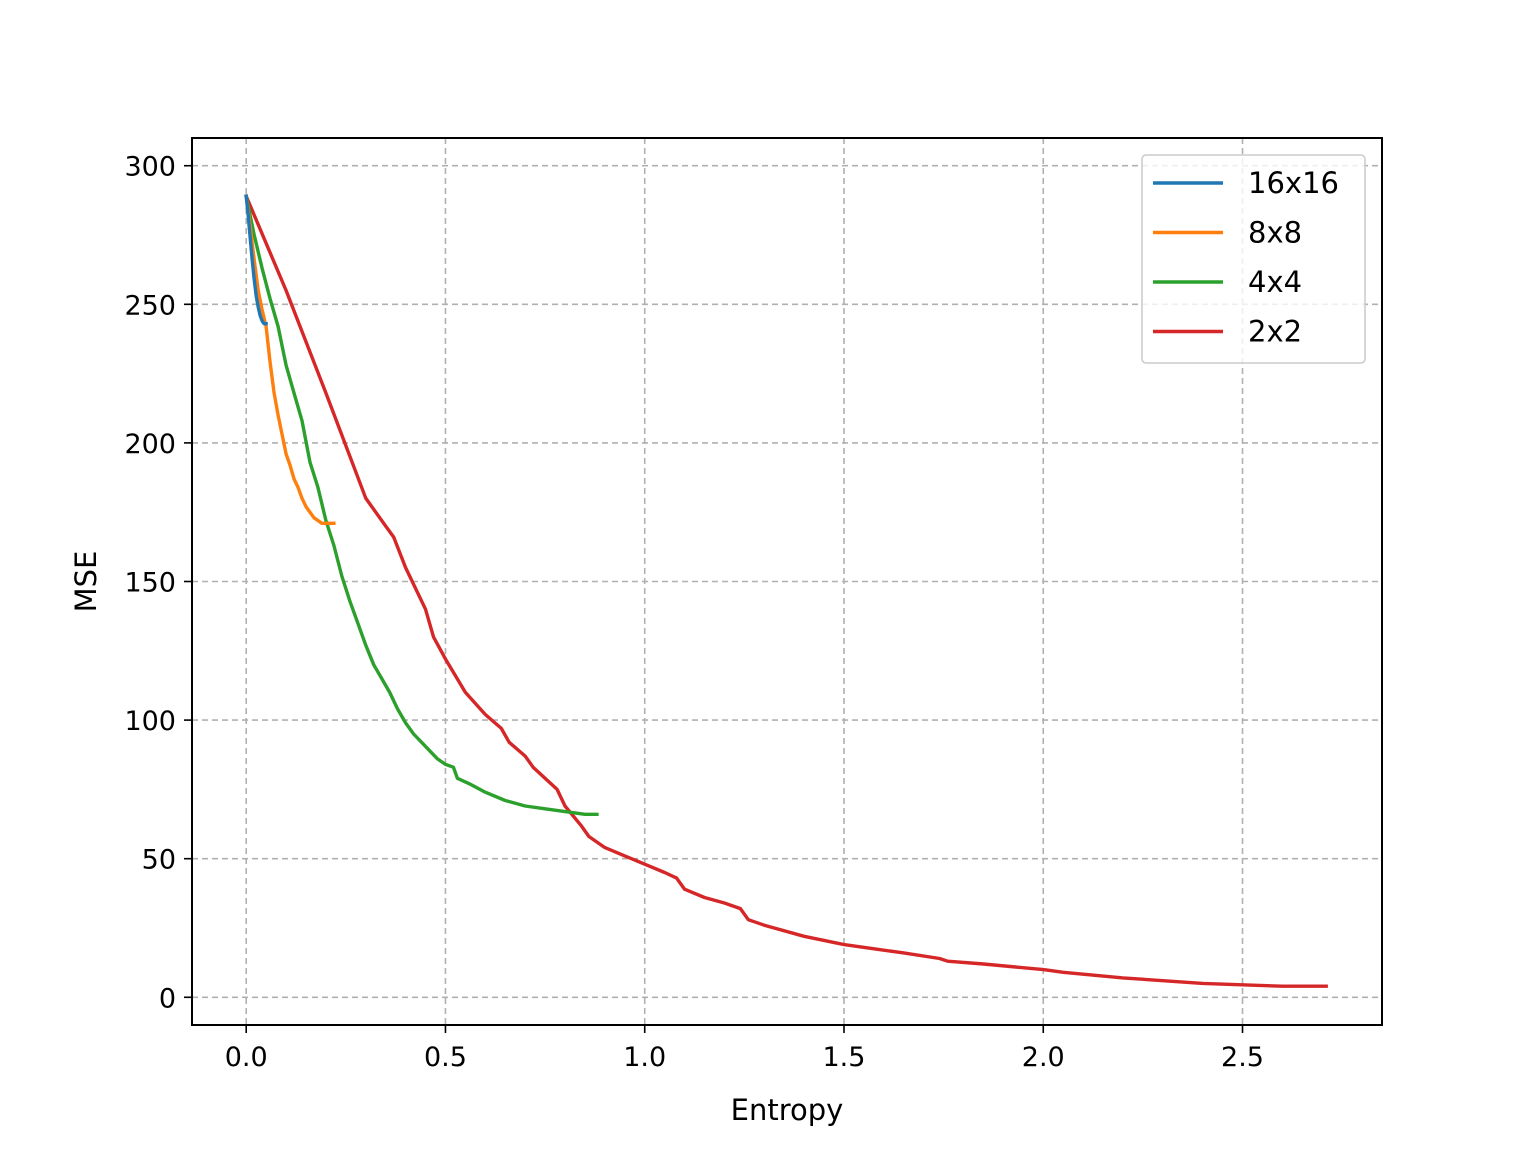 The width and height of the screenshot is (1536, 1152). What do you see at coordinates (1242, 1057) in the screenshot?
I see `x-tick-label: 2.5` at bounding box center [1242, 1057].